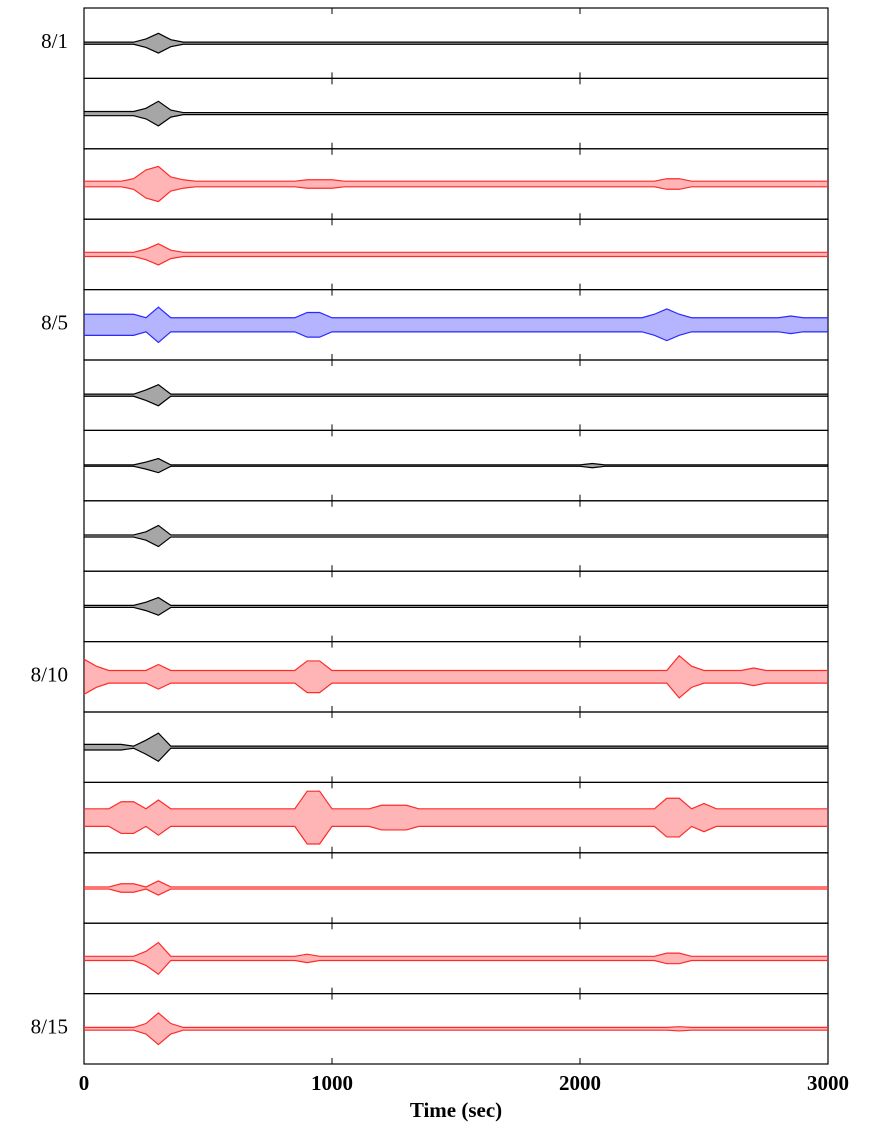 The height and width of the screenshot is (1134, 879). What do you see at coordinates (54, 323) in the screenshot?
I see `row-label: 8/5` at bounding box center [54, 323].